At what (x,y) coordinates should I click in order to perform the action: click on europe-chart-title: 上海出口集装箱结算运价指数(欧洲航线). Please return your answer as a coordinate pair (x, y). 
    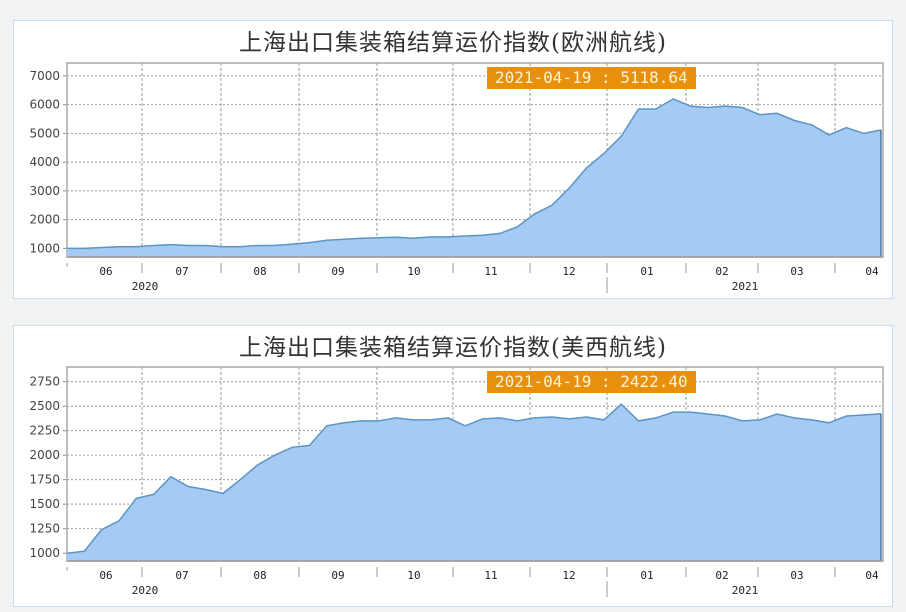
    Looking at the image, I should click on (453, 43).